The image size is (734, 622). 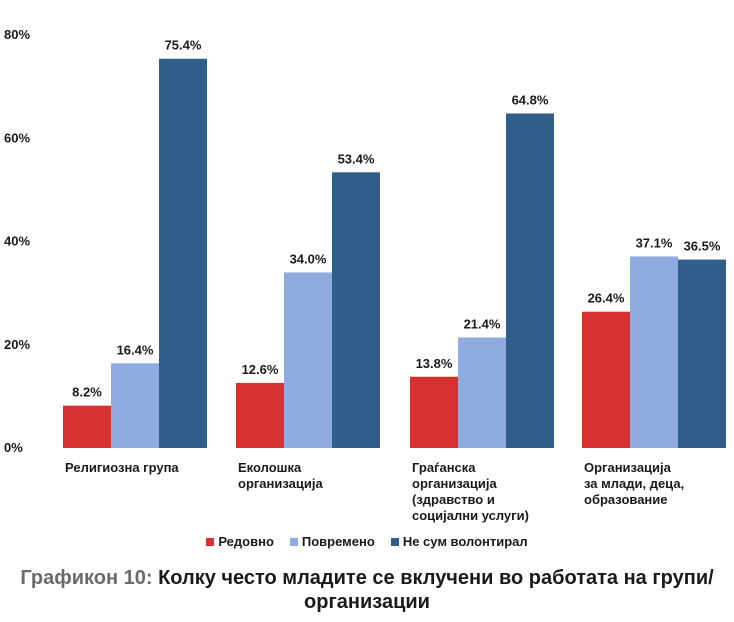 What do you see at coordinates (270, 467) in the screenshot?
I see `category-label: Еколошка` at bounding box center [270, 467].